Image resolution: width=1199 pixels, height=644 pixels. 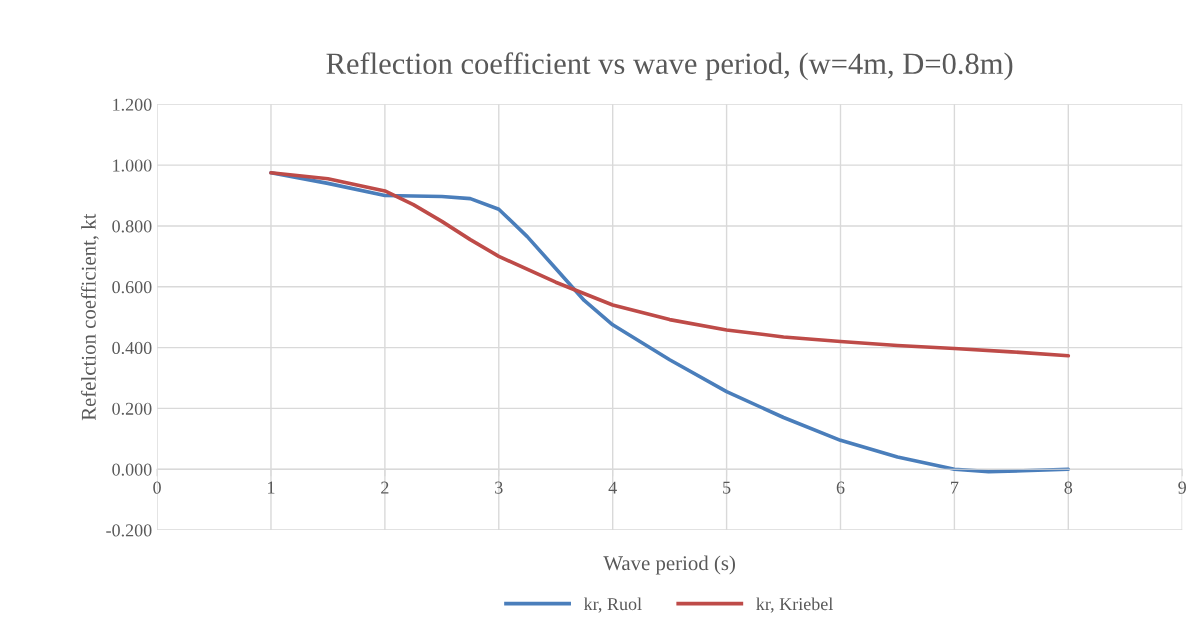 What do you see at coordinates (132, 348) in the screenshot?
I see `y-tick-label: 0.400` at bounding box center [132, 348].